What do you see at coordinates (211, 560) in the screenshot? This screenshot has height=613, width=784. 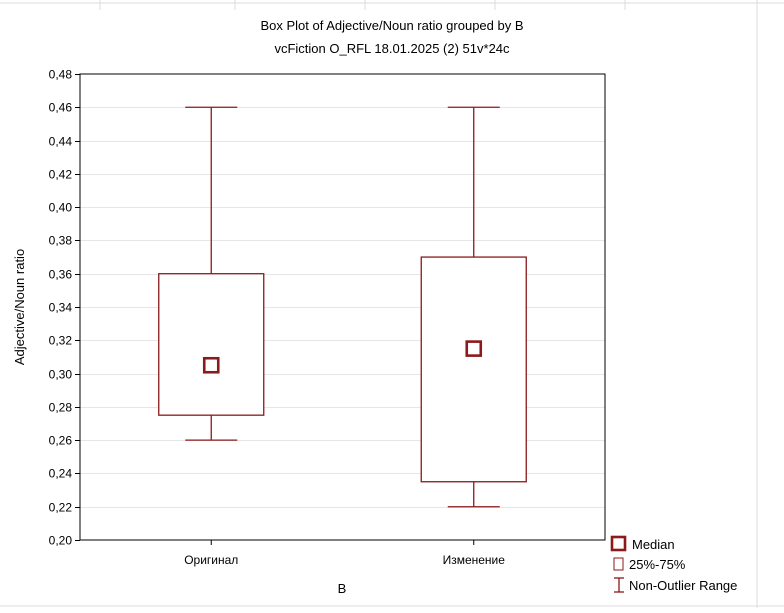 I see `x-tick-label: Оригинал` at bounding box center [211, 560].